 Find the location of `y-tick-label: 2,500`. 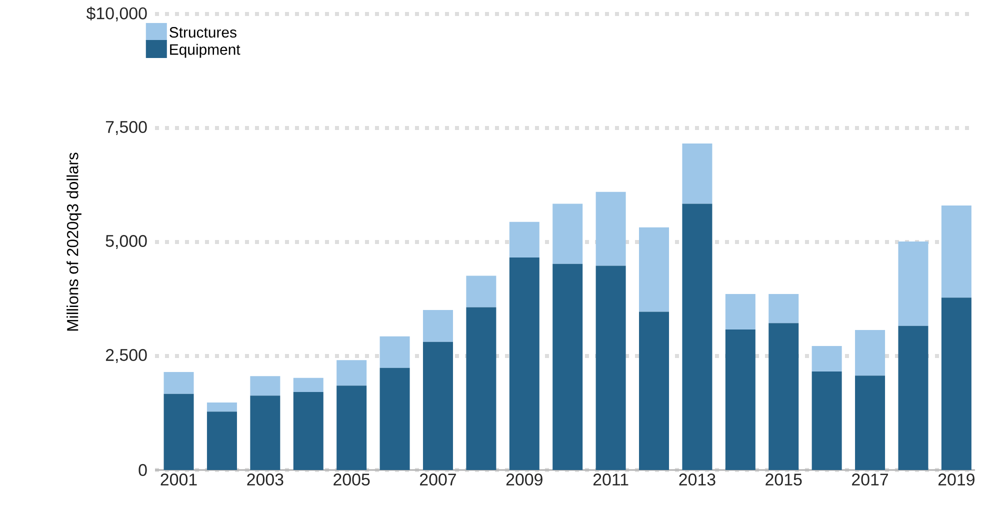

y-tick-label: 2,500 is located at coordinates (126, 356).